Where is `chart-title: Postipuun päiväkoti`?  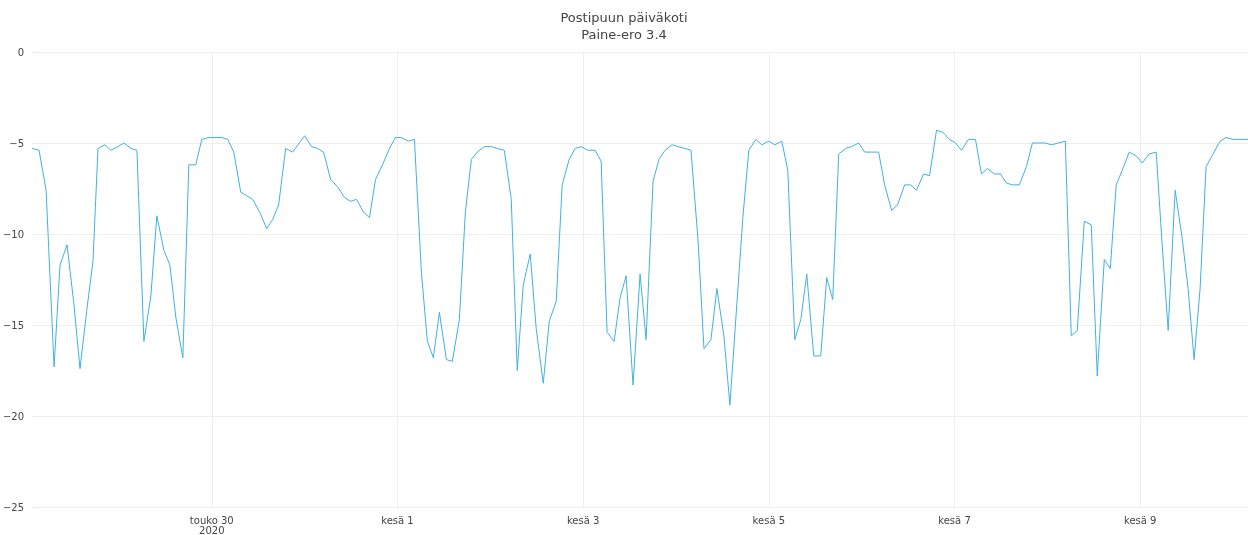 chart-title: Postipuun päiväkoti is located at coordinates (624, 17).